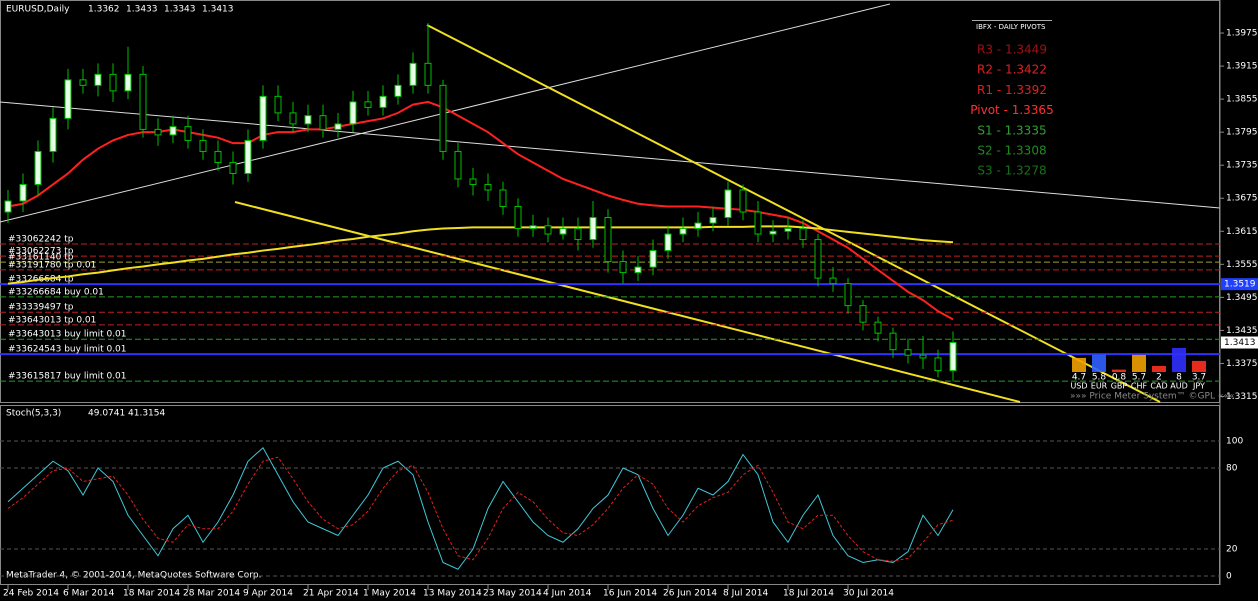 This screenshot has height=601, width=1258. I want to click on meter-currency: GBP, so click(1119, 386).